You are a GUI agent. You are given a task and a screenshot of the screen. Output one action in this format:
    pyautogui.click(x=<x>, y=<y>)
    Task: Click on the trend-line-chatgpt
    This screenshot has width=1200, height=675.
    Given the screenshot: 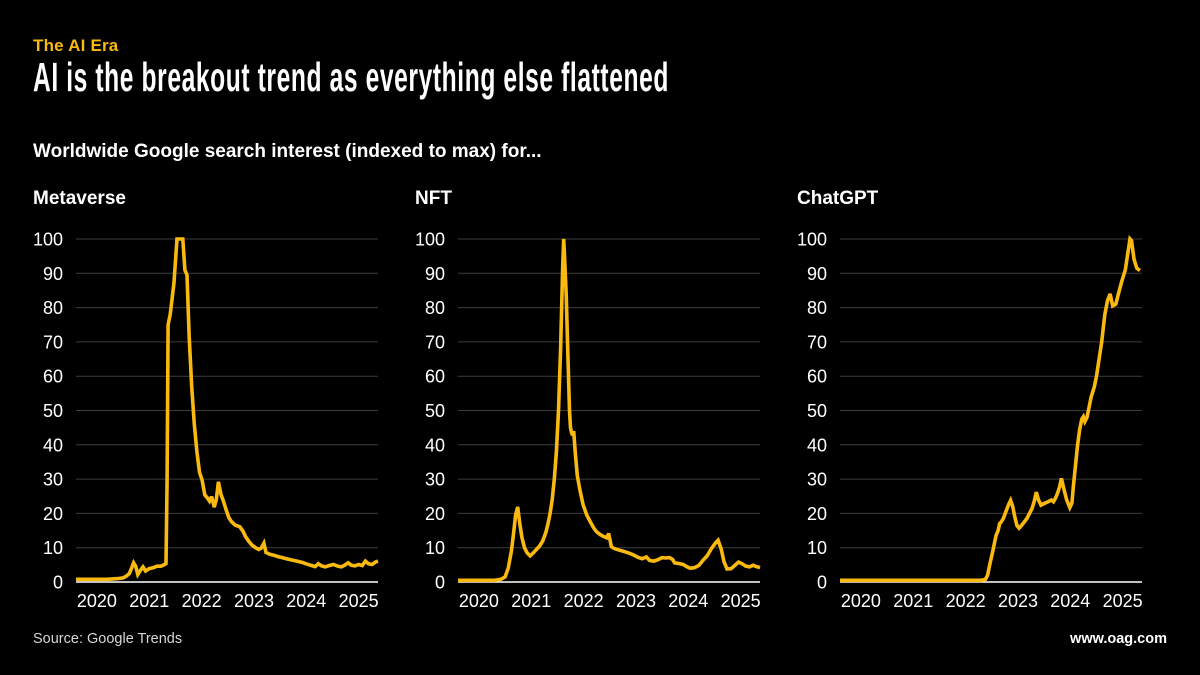 What is the action you would take?
    pyautogui.click(x=991, y=408)
    